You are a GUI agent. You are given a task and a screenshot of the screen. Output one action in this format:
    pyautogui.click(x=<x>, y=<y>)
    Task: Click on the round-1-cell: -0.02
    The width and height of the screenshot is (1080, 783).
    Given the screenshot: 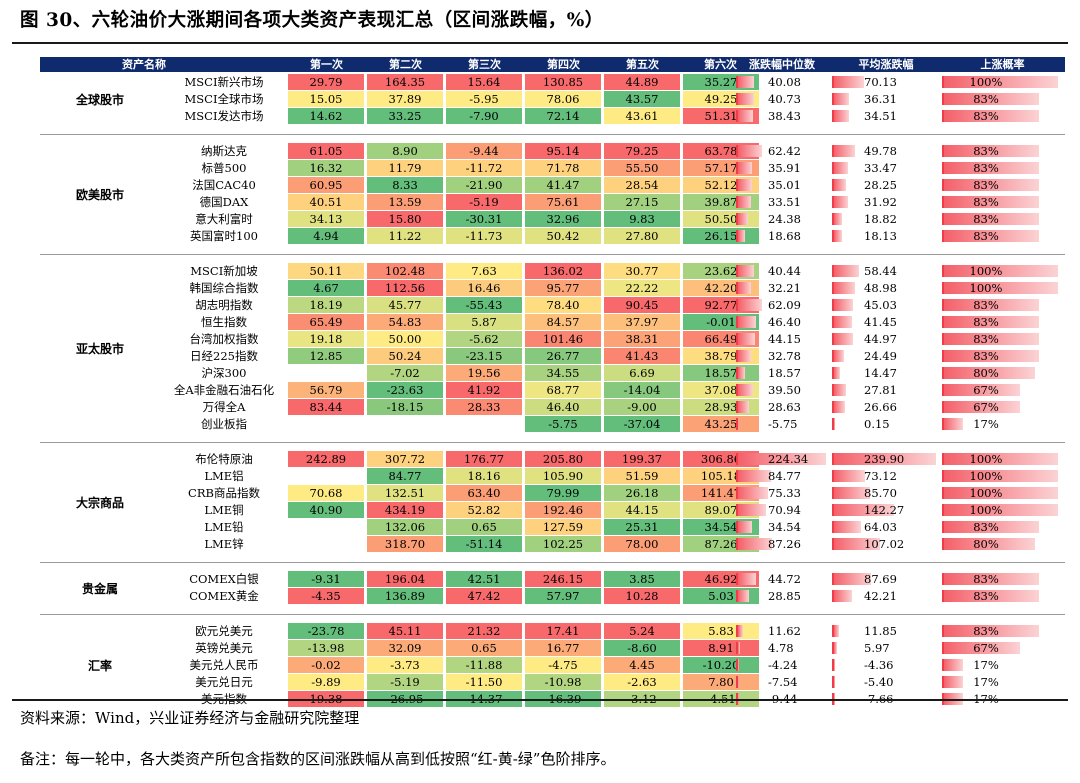 What is the action you would take?
    pyautogui.click(x=326, y=665)
    